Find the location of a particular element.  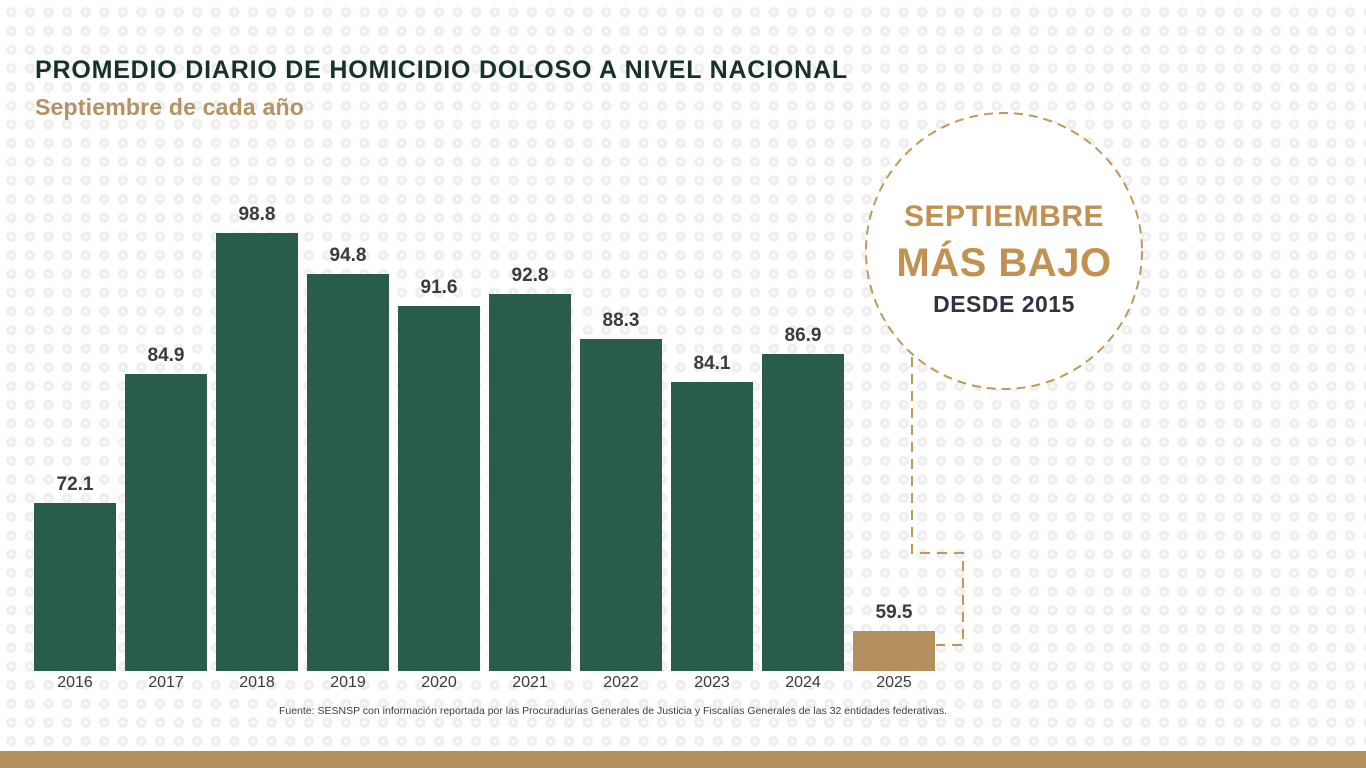

bar-value-label: 98.8 is located at coordinates (257, 215).